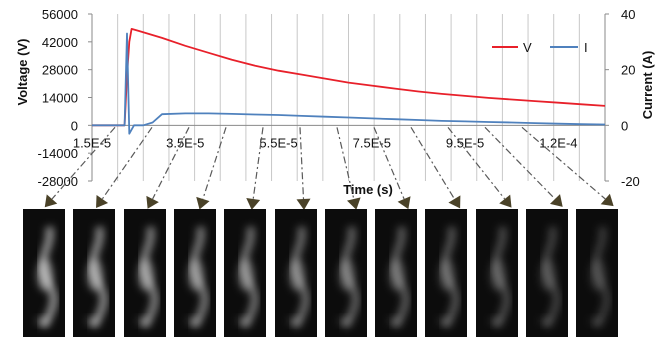 The height and width of the screenshot is (338, 661). What do you see at coordinates (74, 125) in the screenshot?
I see `y-left-tick-label: 0` at bounding box center [74, 125].